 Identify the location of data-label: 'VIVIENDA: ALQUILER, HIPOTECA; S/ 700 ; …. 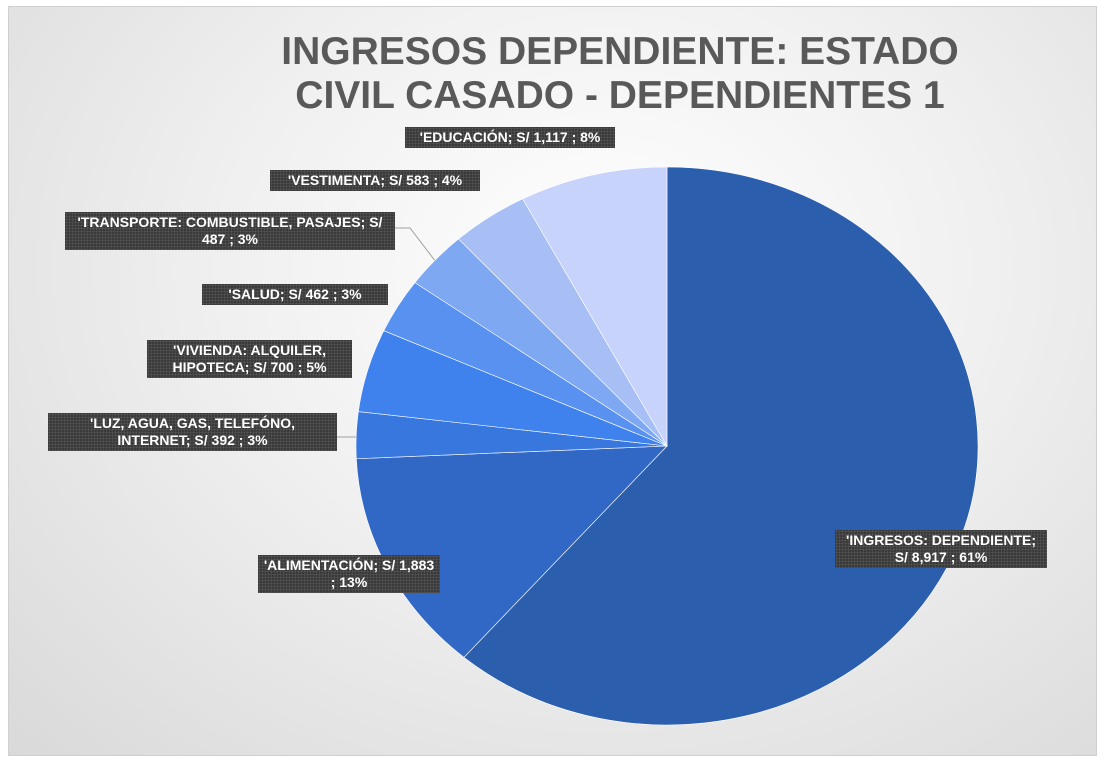
(249, 359).